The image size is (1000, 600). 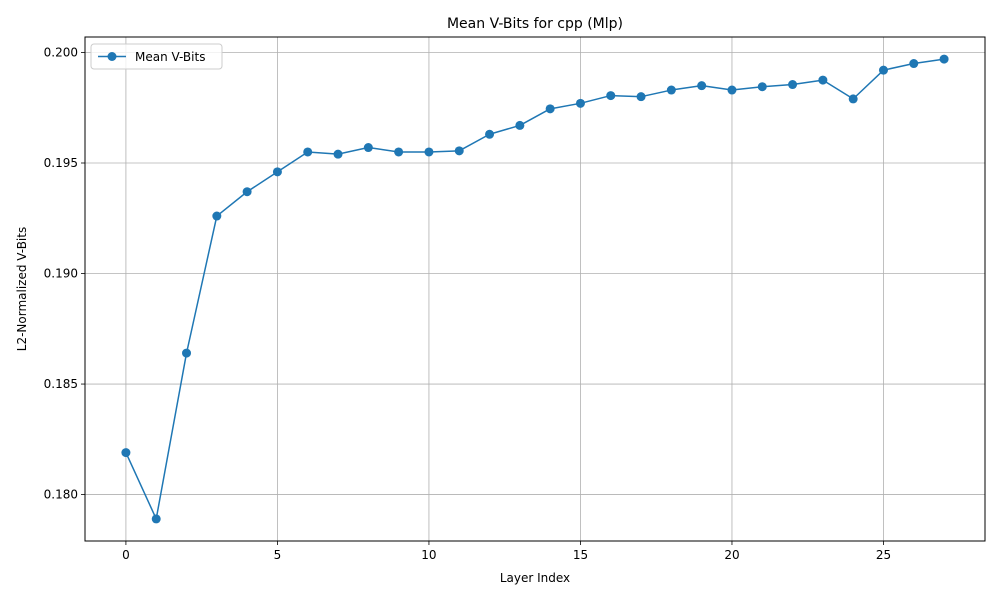 I want to click on x-tick-label: 20, so click(x=731, y=555).